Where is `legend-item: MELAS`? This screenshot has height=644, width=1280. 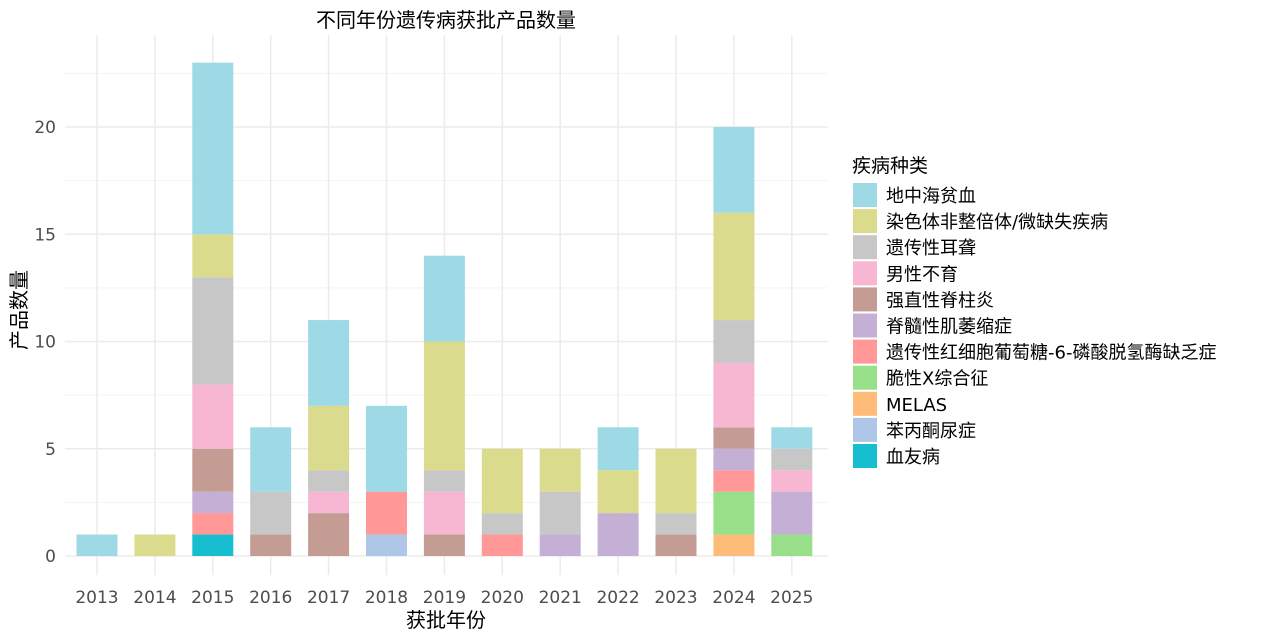
legend-item: MELAS is located at coordinates (900, 403).